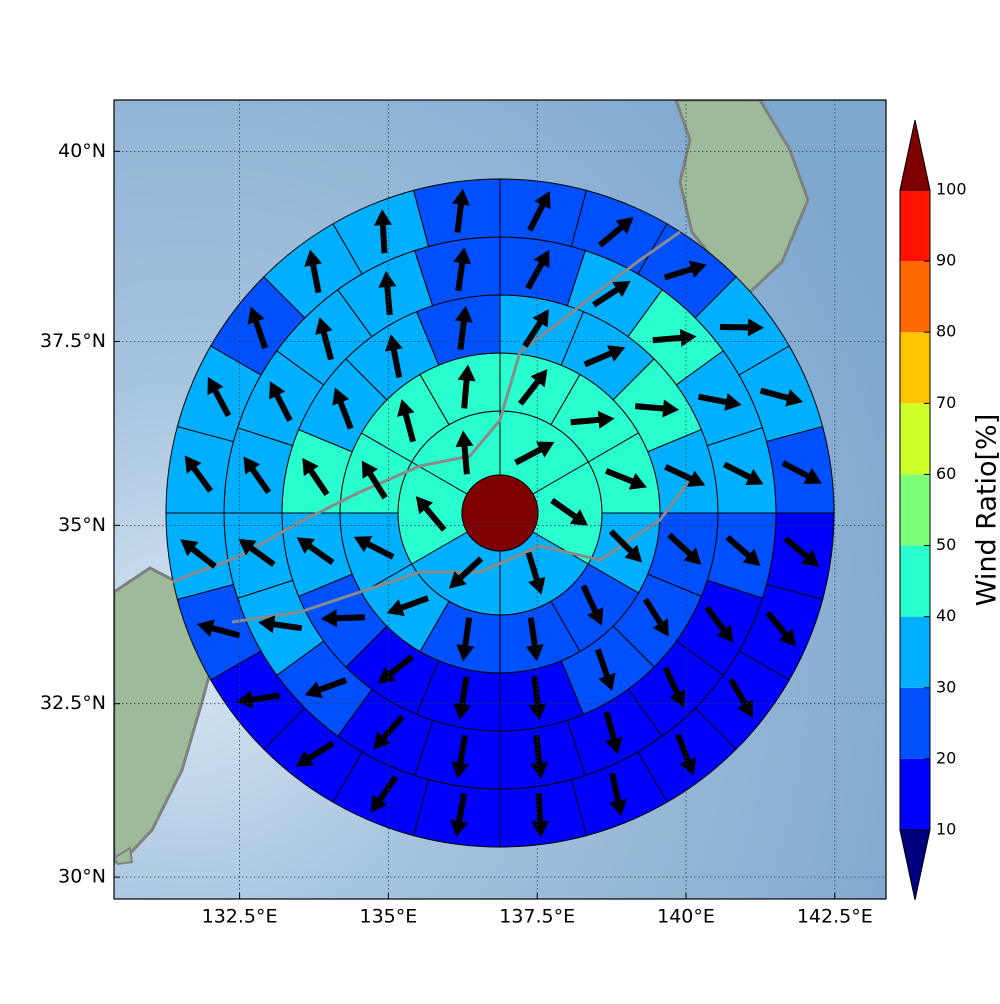 This screenshot has width=1000, height=1004. What do you see at coordinates (946, 615) in the screenshot?
I see `colorbar-tick-label: 40` at bounding box center [946, 615].